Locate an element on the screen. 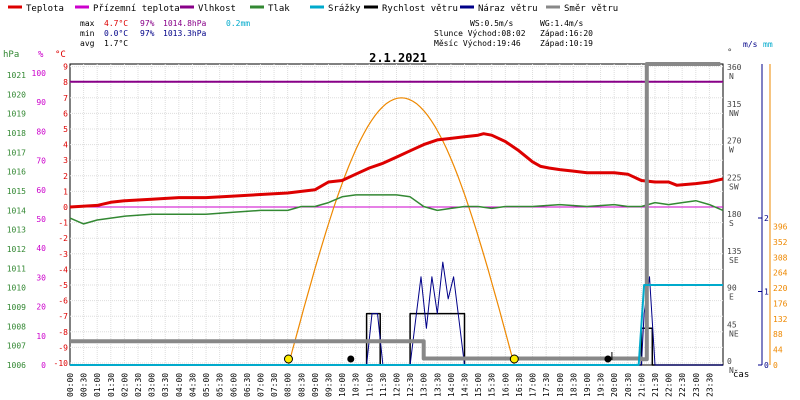 The image size is (800, 400). humidity-tick-label: 60 is located at coordinates (41, 190).